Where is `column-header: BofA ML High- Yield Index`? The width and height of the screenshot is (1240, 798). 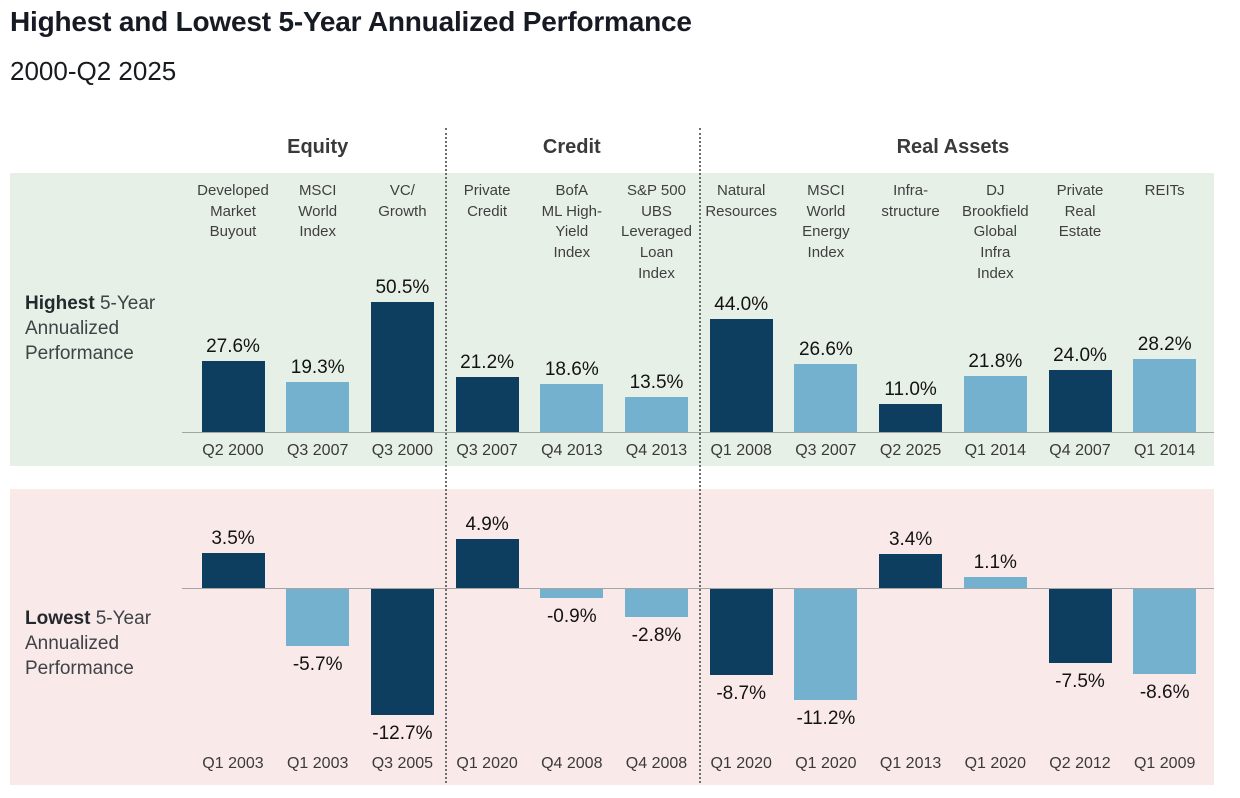 column-header: BofA ML High- Yield Index is located at coordinates (571, 222).